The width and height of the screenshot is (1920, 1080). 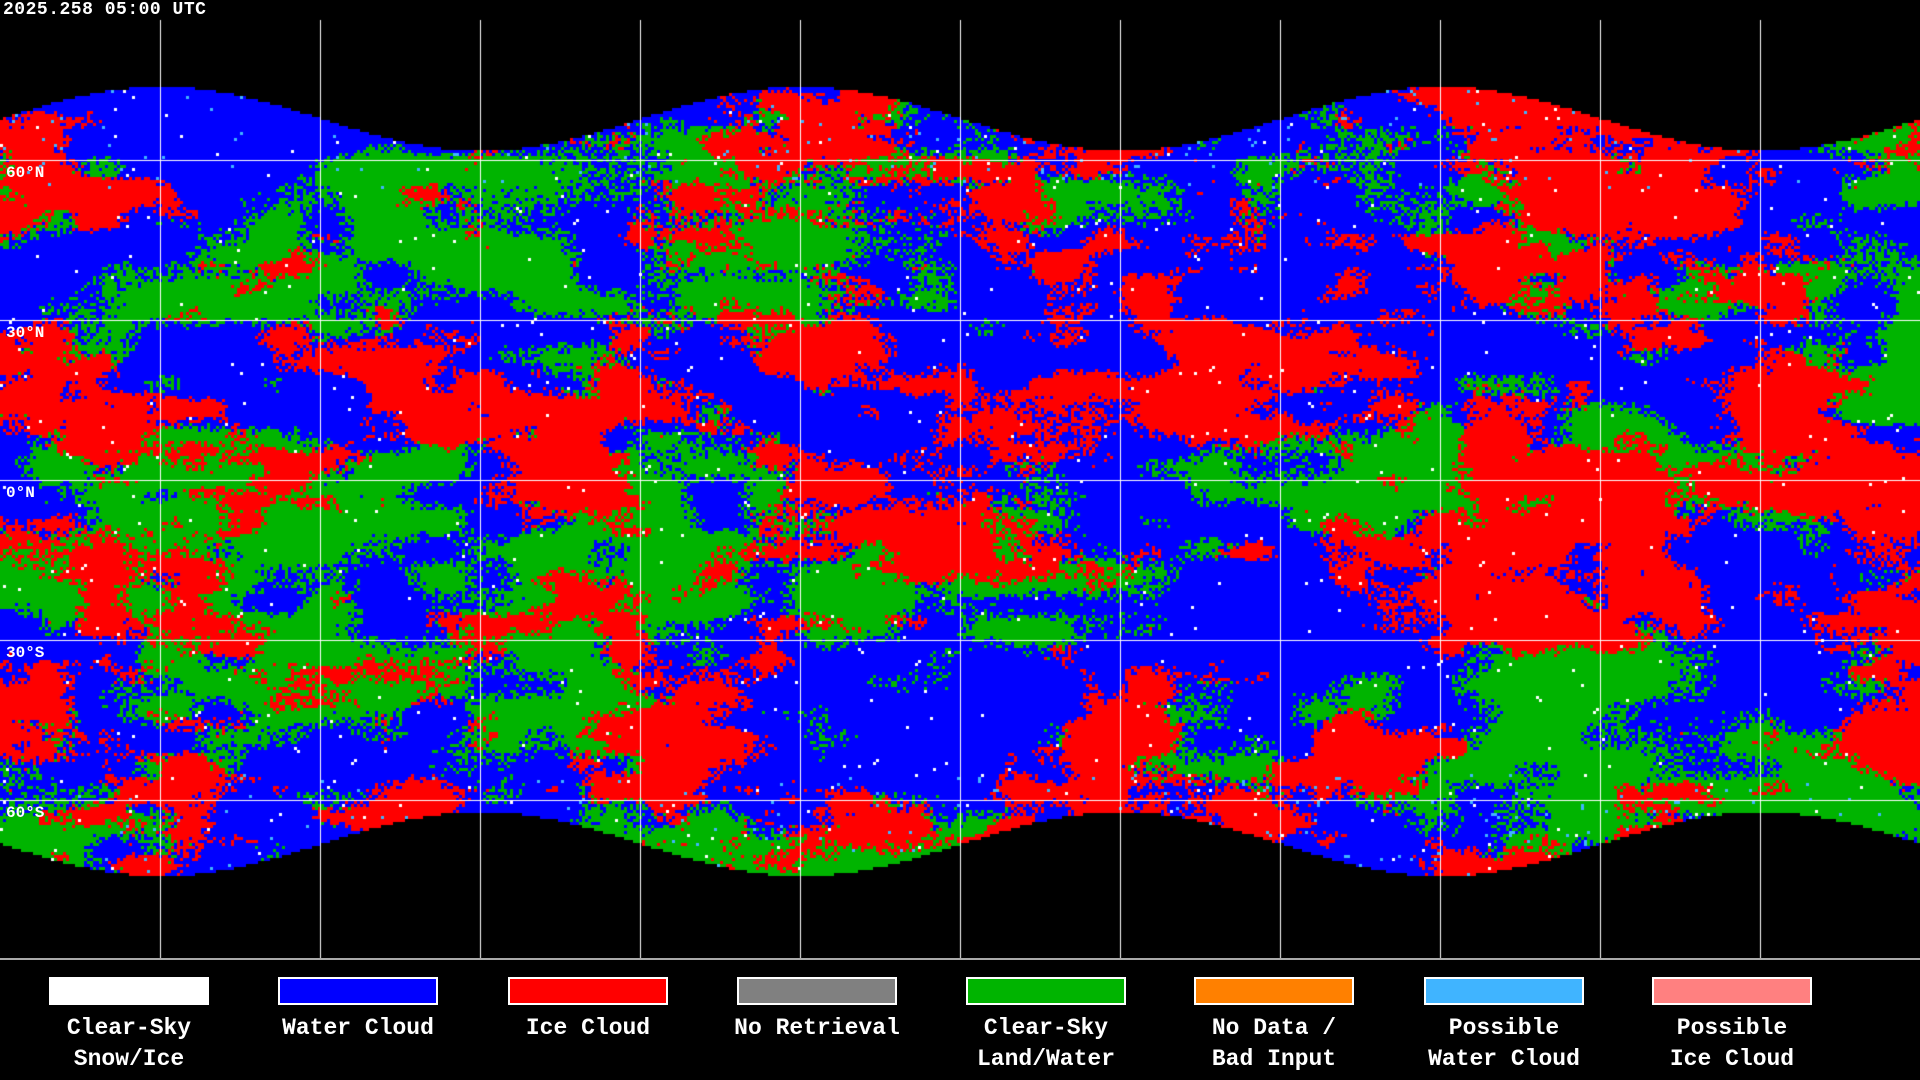 I want to click on legend-item: Water Cloud, so click(x=358, y=1010).